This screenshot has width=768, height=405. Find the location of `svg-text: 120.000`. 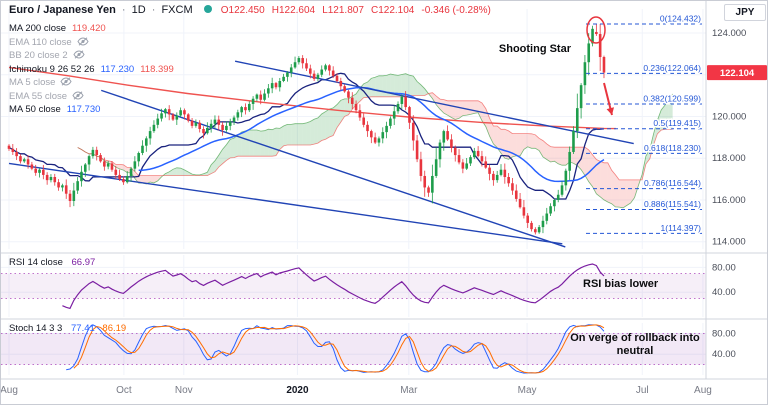

svg-text: 120.000 is located at coordinates (729, 116).